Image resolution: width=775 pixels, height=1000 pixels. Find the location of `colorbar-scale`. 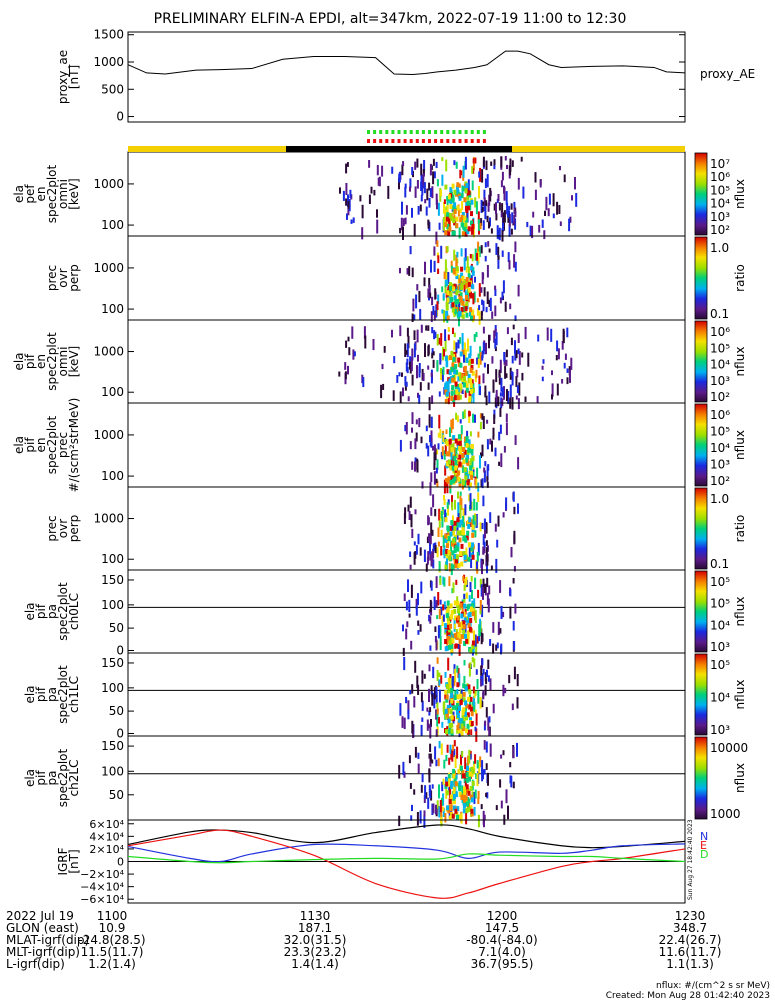

colorbar-scale is located at coordinates (701, 194).